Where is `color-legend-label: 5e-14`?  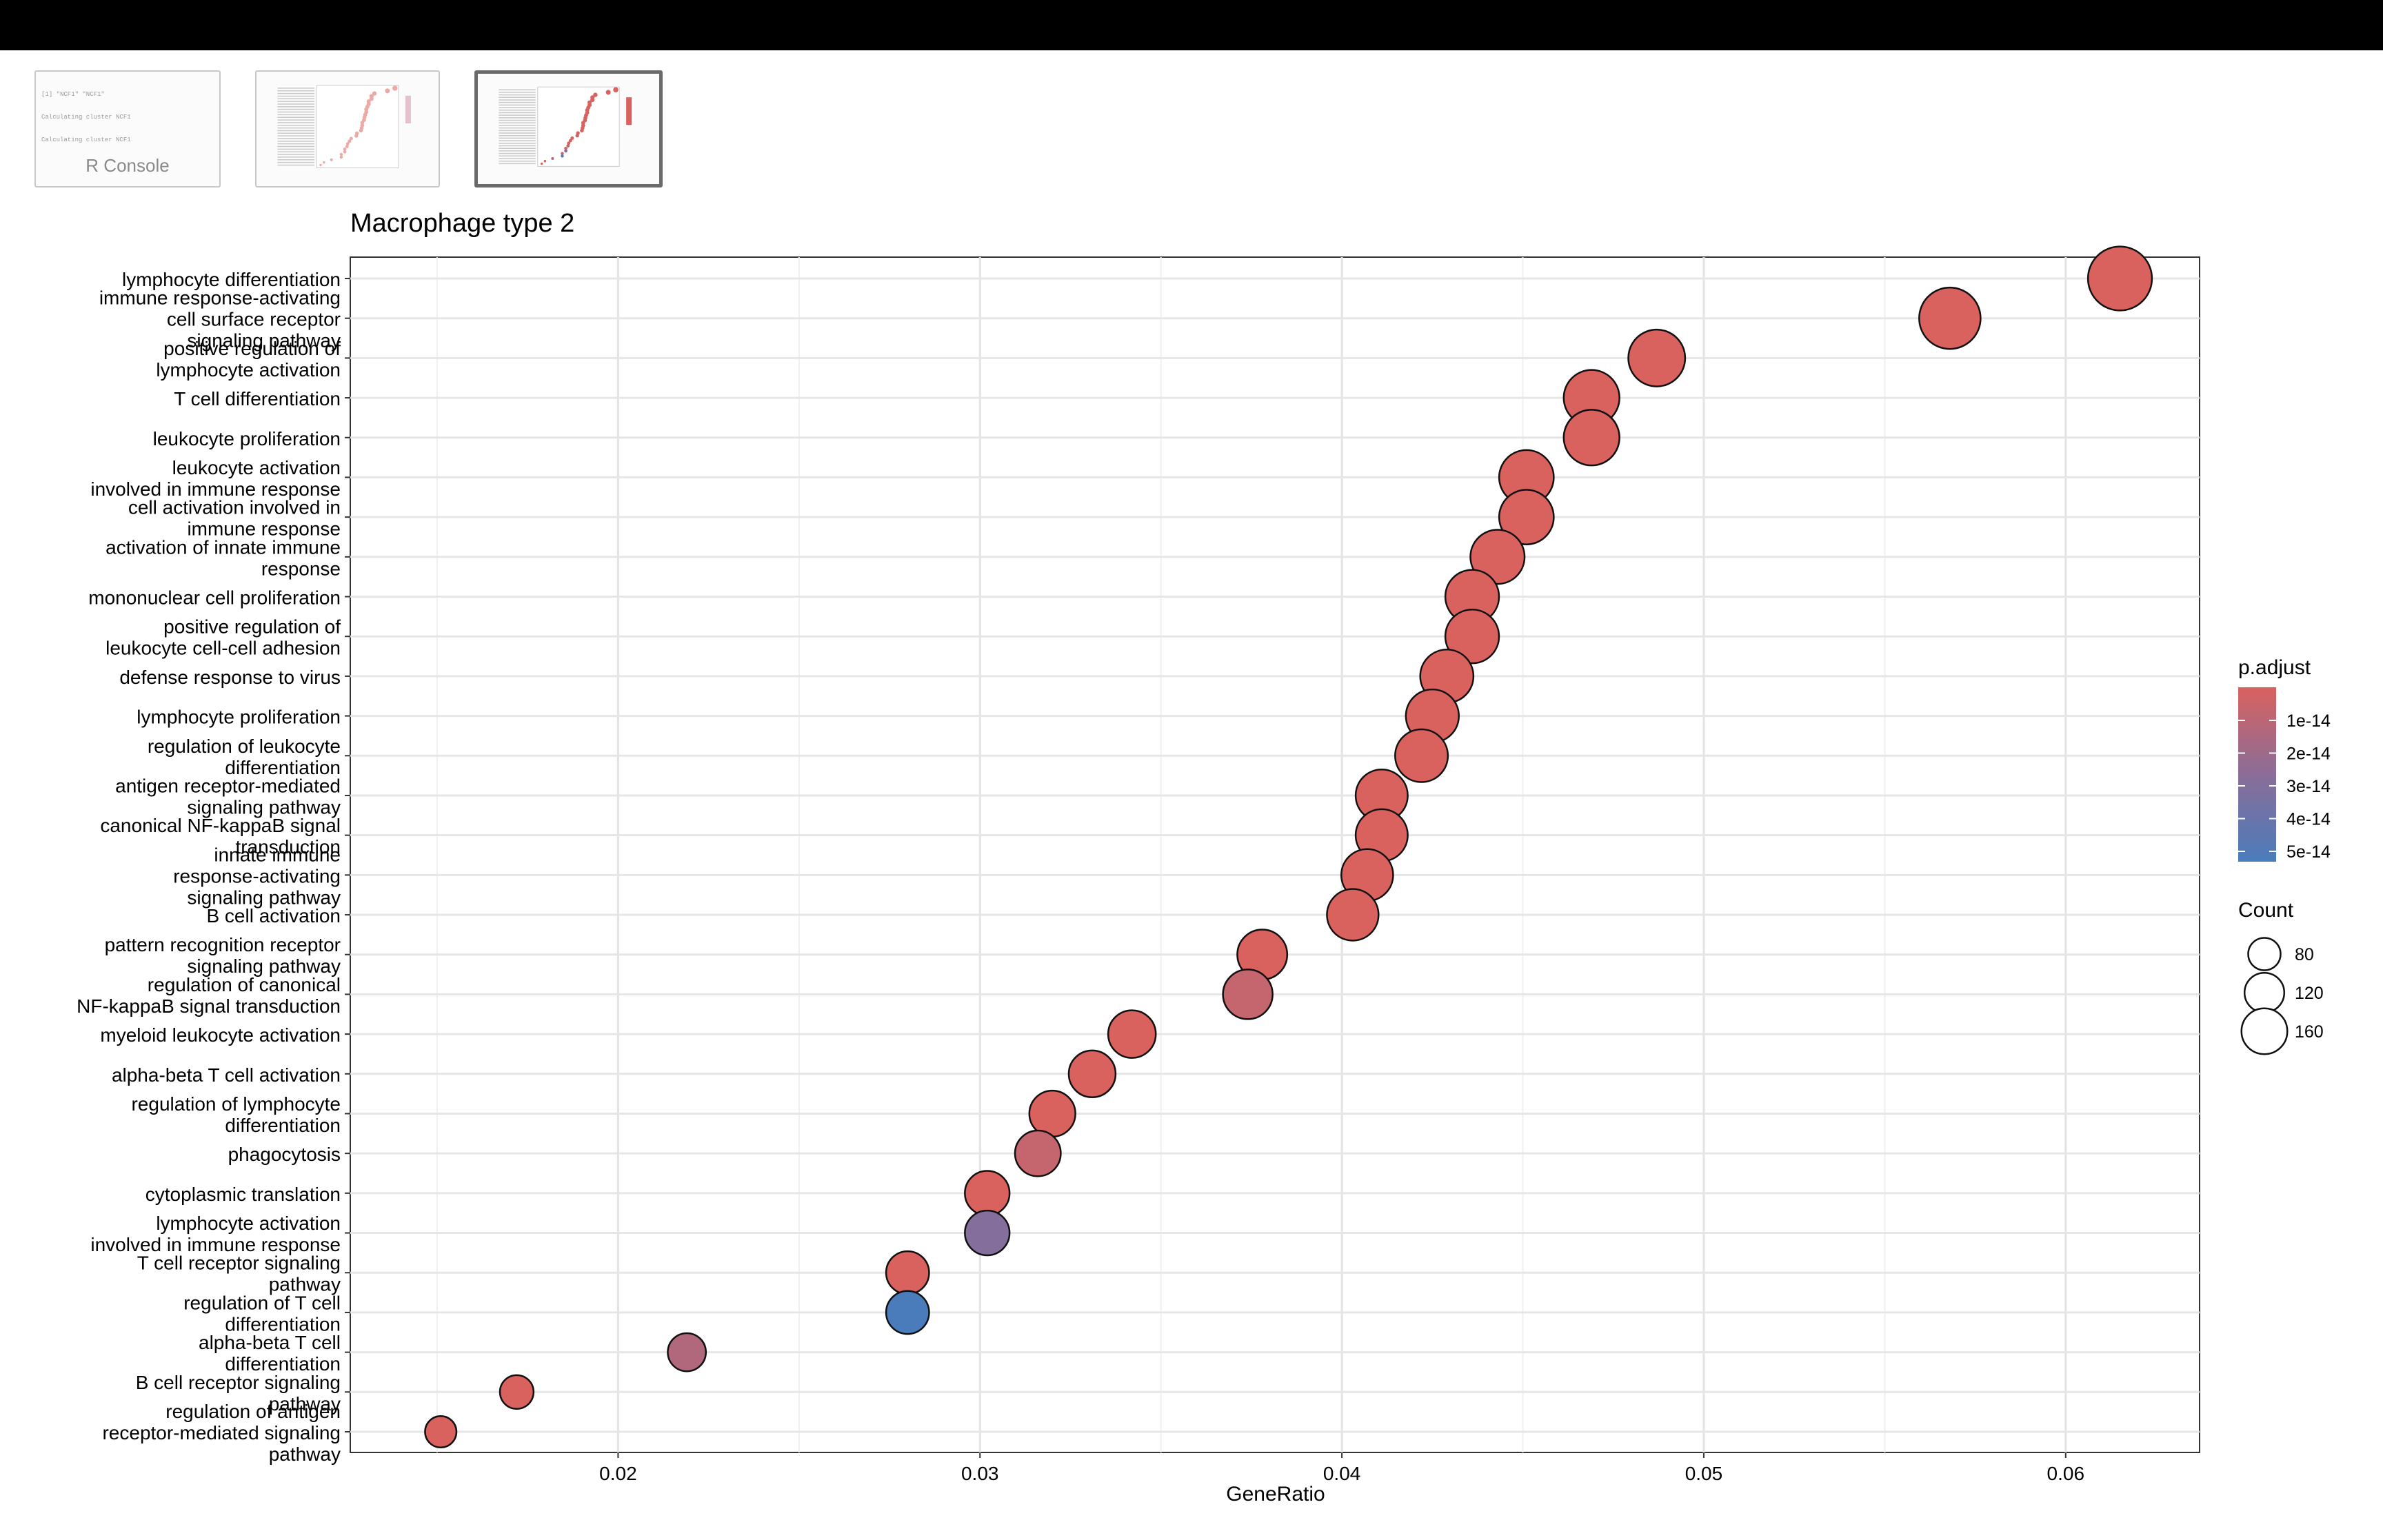
color-legend-label: 5e-14 is located at coordinates (2308, 852).